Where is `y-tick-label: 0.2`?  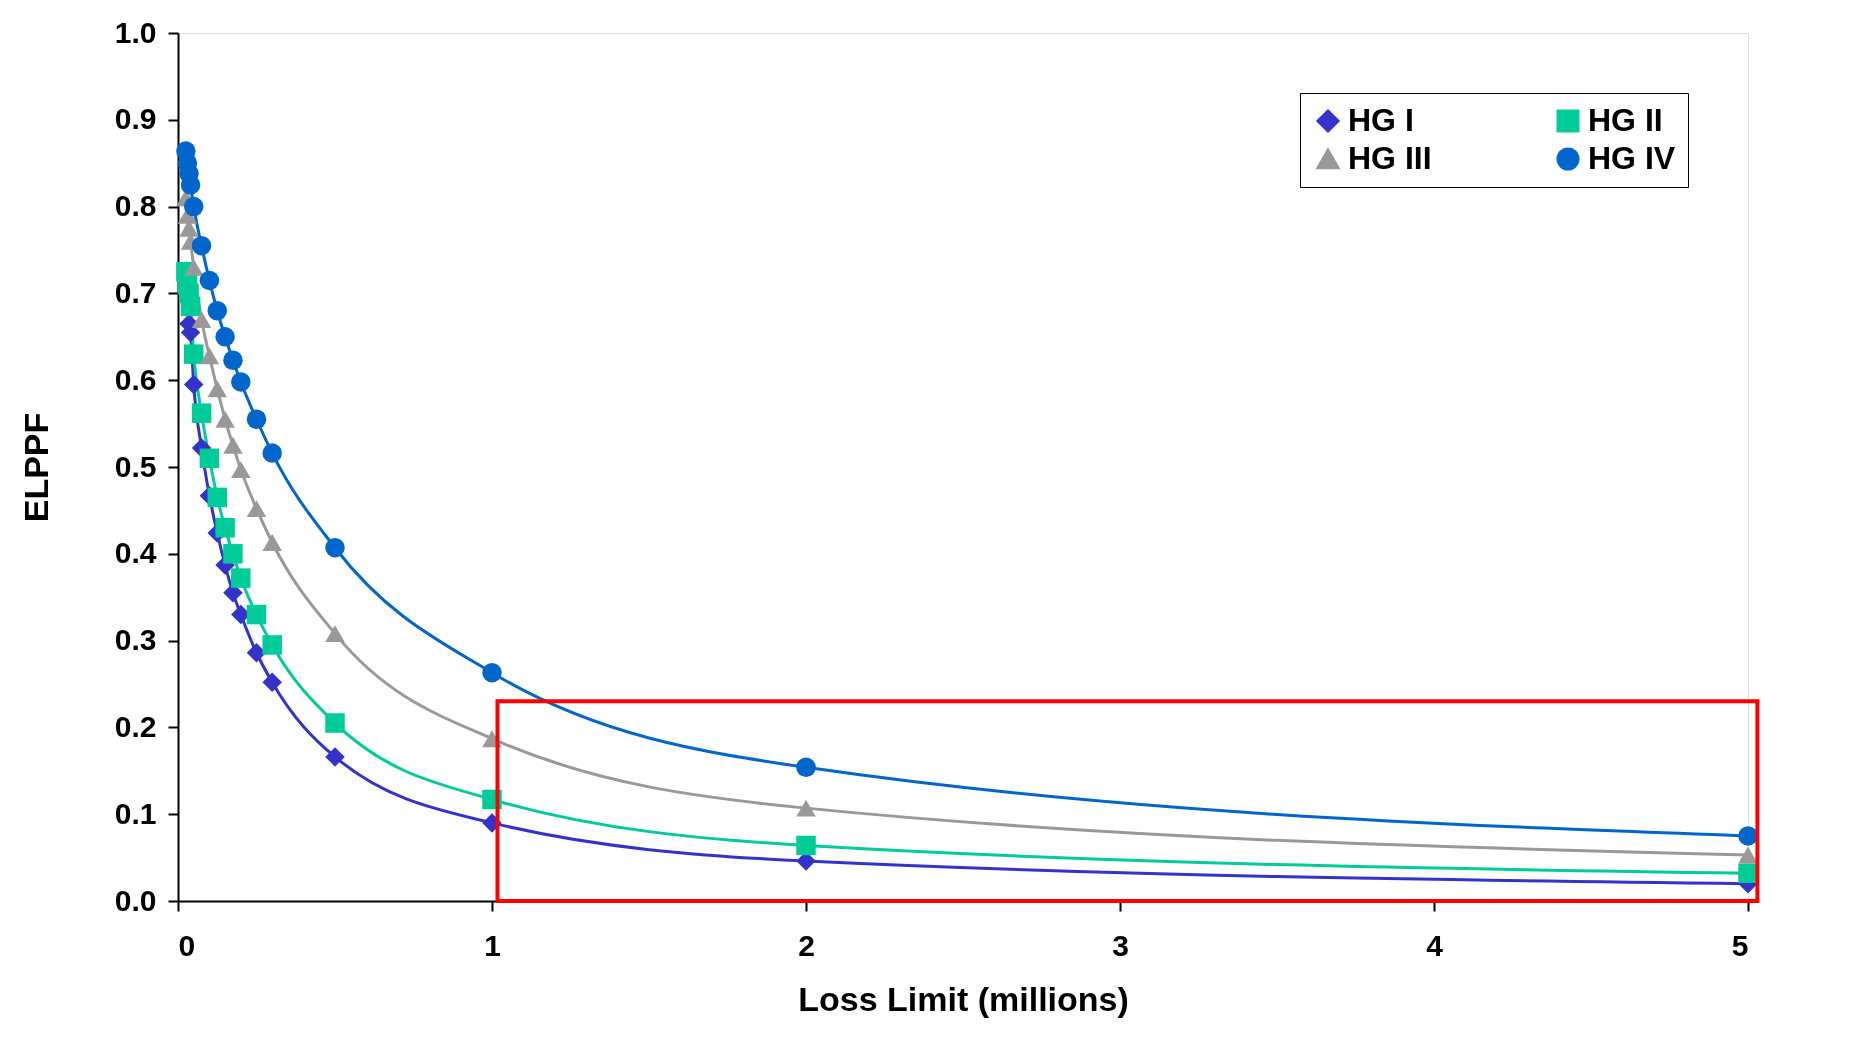
y-tick-label: 0.2 is located at coordinates (135, 726).